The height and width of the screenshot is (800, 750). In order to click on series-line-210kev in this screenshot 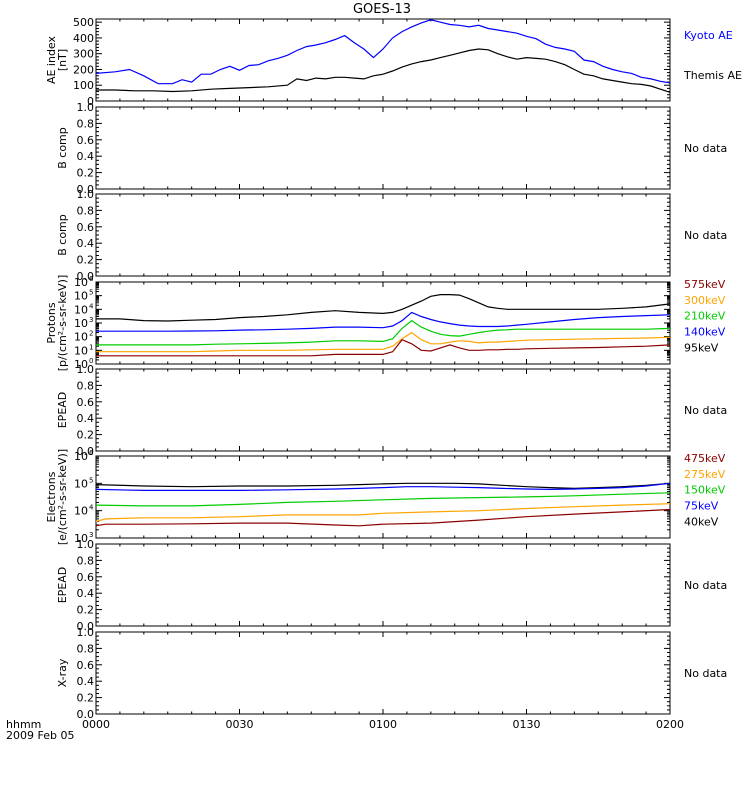, I will do `click(383, 332)`.